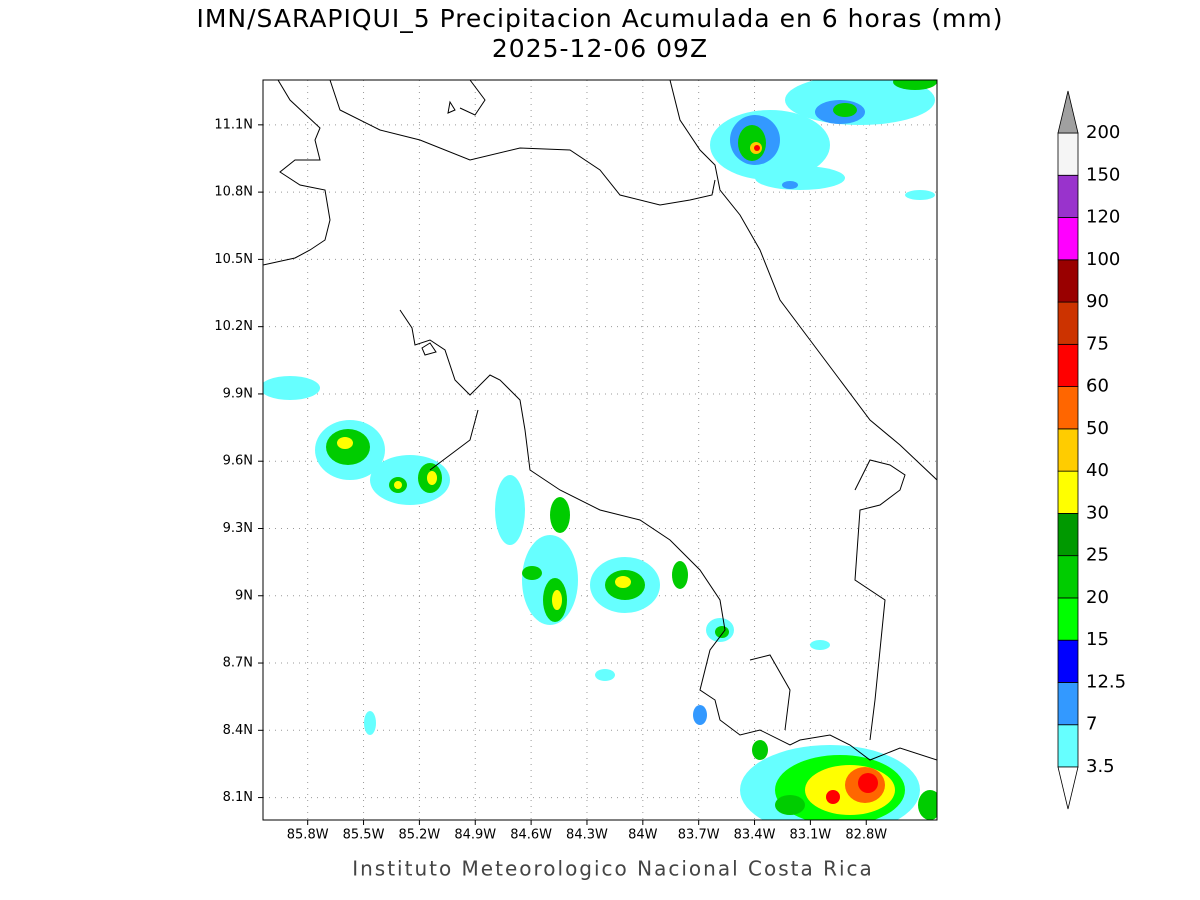  I want to click on x-tick-label: 84.6W, so click(531, 835).